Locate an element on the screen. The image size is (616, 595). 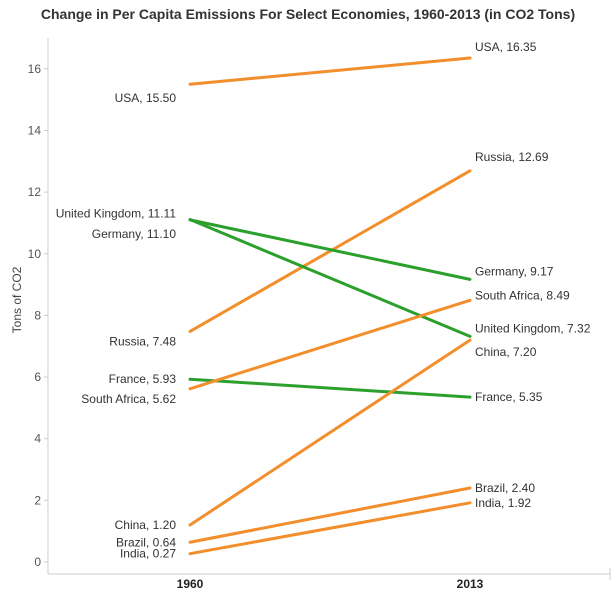
data-label-1960: France, 5.93 is located at coordinates (143, 379).